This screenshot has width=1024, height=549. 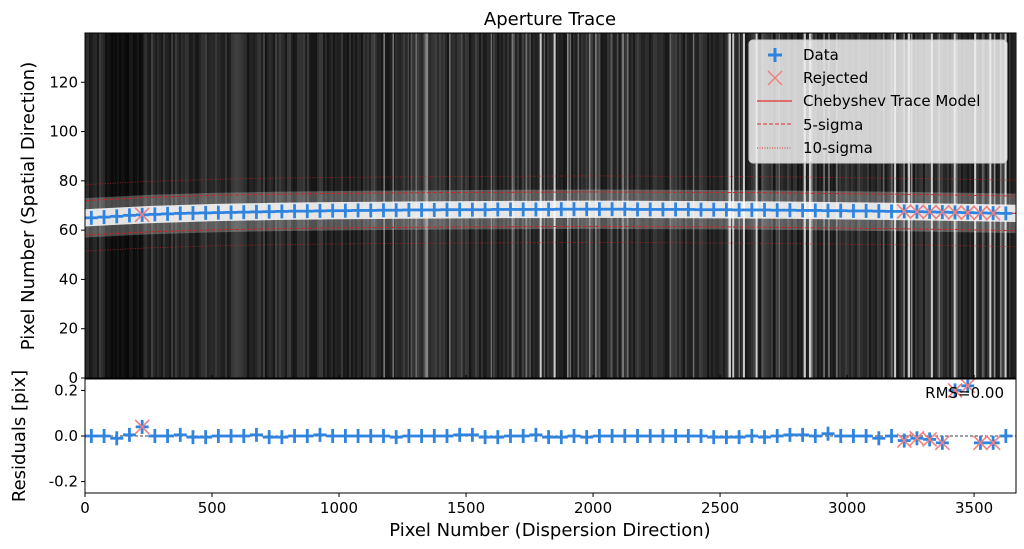 What do you see at coordinates (73, 378) in the screenshot?
I see `y-tick-label: 0` at bounding box center [73, 378].